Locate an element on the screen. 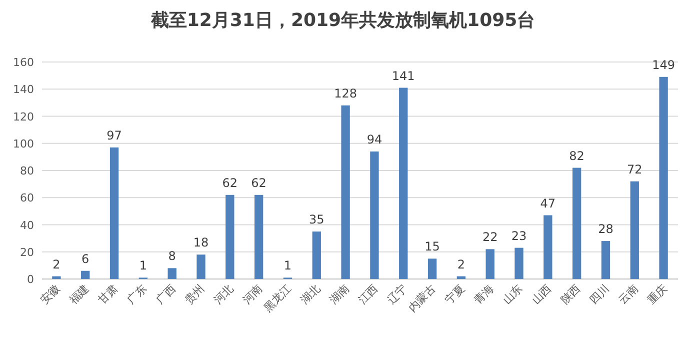 Image resolution: width=686 pixels, height=338 pixels. data-label: 82 is located at coordinates (576, 155).